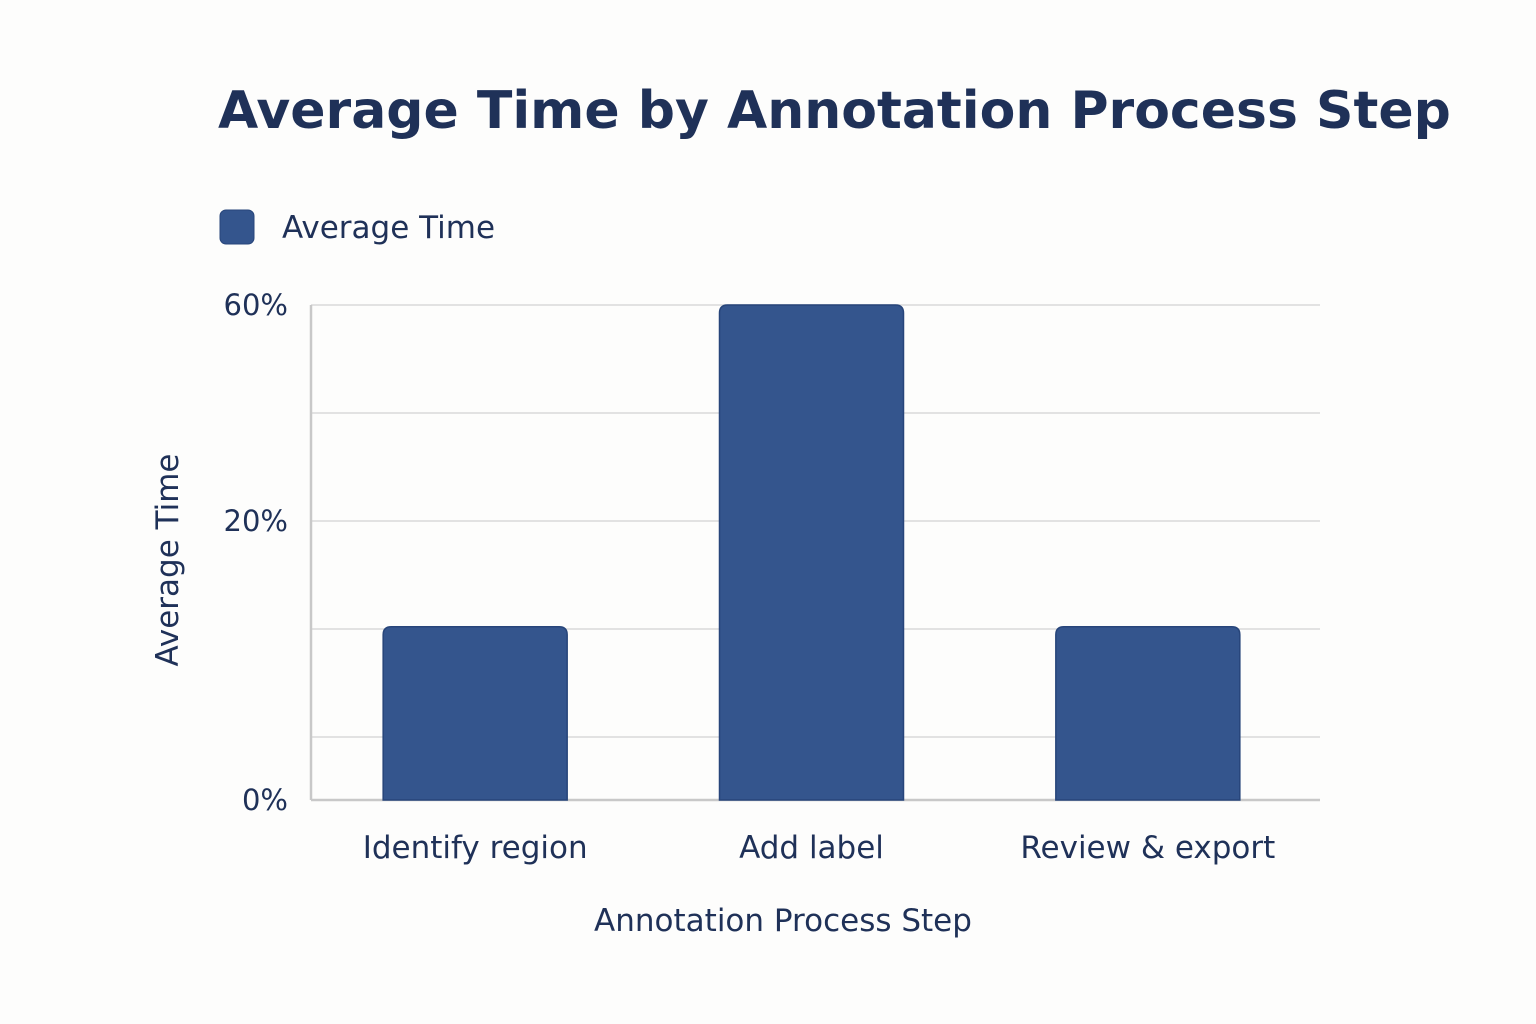  I want to click on x-tick-labels: Identify region Add label Review & export, so click(819, 848).